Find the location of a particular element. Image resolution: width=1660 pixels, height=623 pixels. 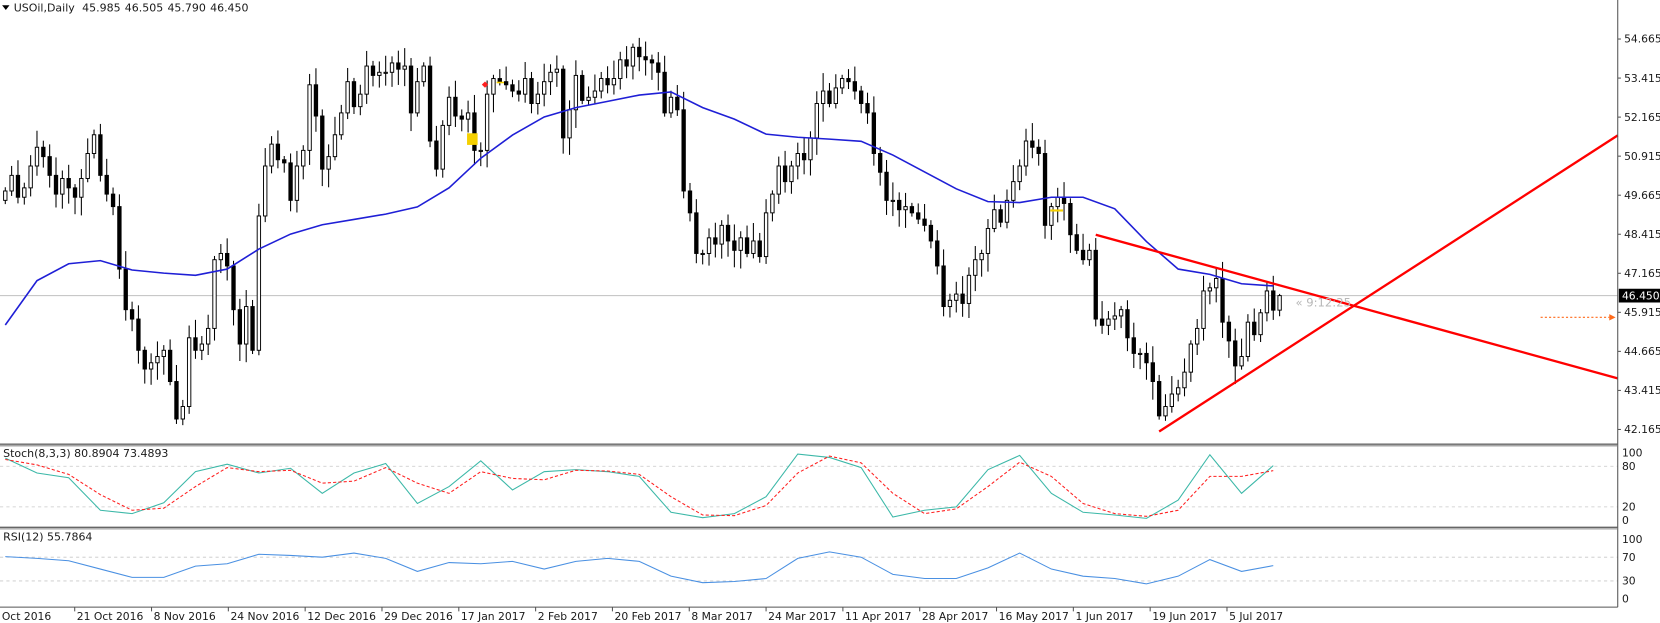

price-tick-label: 45.915 is located at coordinates (1642, 312).